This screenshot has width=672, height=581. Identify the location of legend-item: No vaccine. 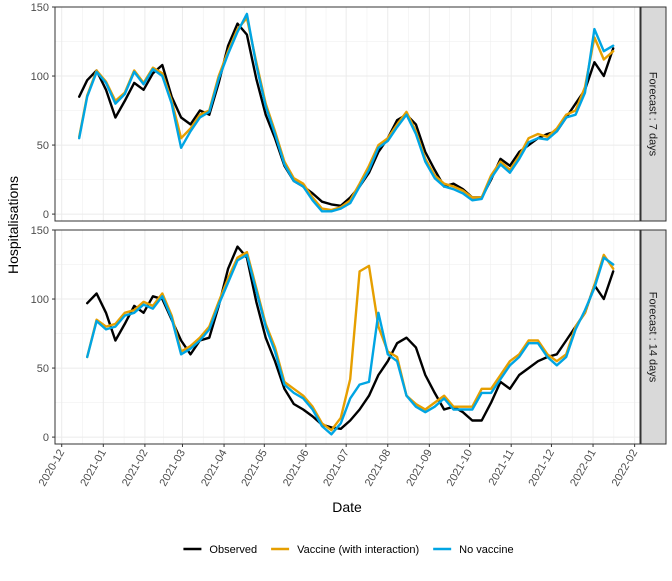
(473, 550).